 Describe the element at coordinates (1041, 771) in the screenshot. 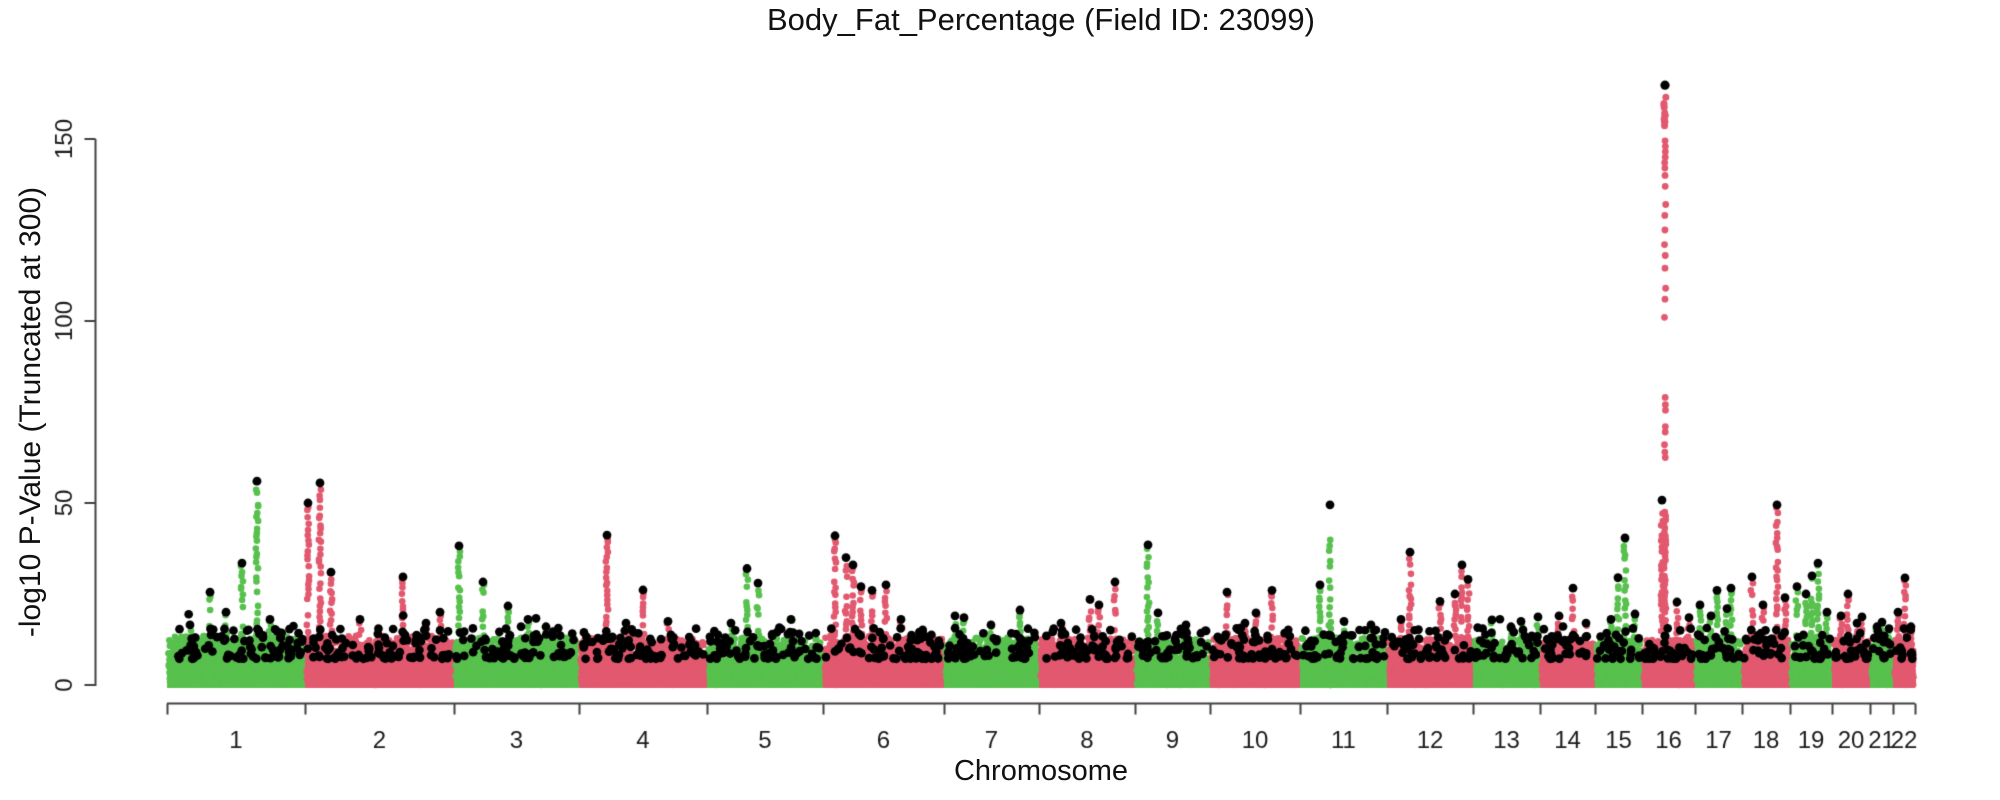

I see `x-axis-label: Chromosome` at that location.